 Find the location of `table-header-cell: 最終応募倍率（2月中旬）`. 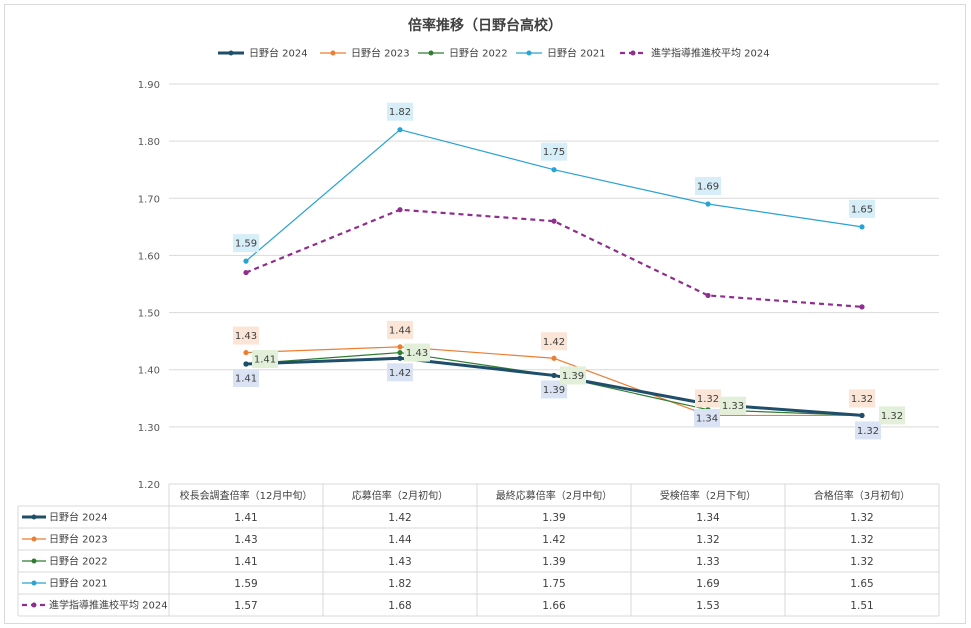

table-header-cell: 最終応募倍率（2月中旬） is located at coordinates (554, 495).